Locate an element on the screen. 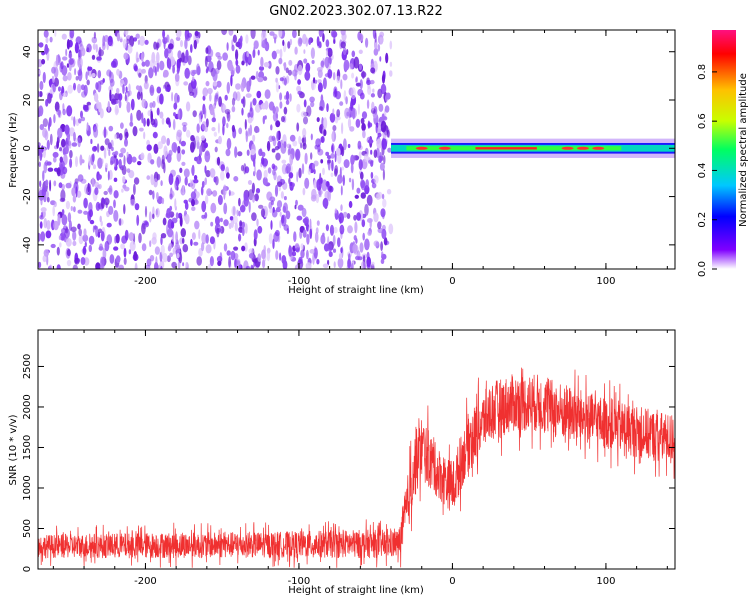 The image size is (750, 600). colorbar-tick-label: 0.4 is located at coordinates (702, 170).